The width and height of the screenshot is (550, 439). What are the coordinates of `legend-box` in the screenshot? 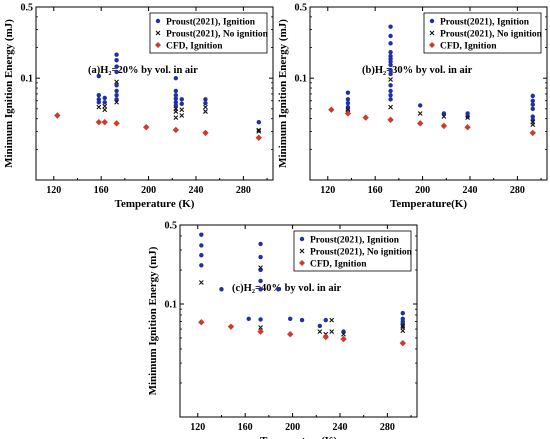 It's located at (482, 33).